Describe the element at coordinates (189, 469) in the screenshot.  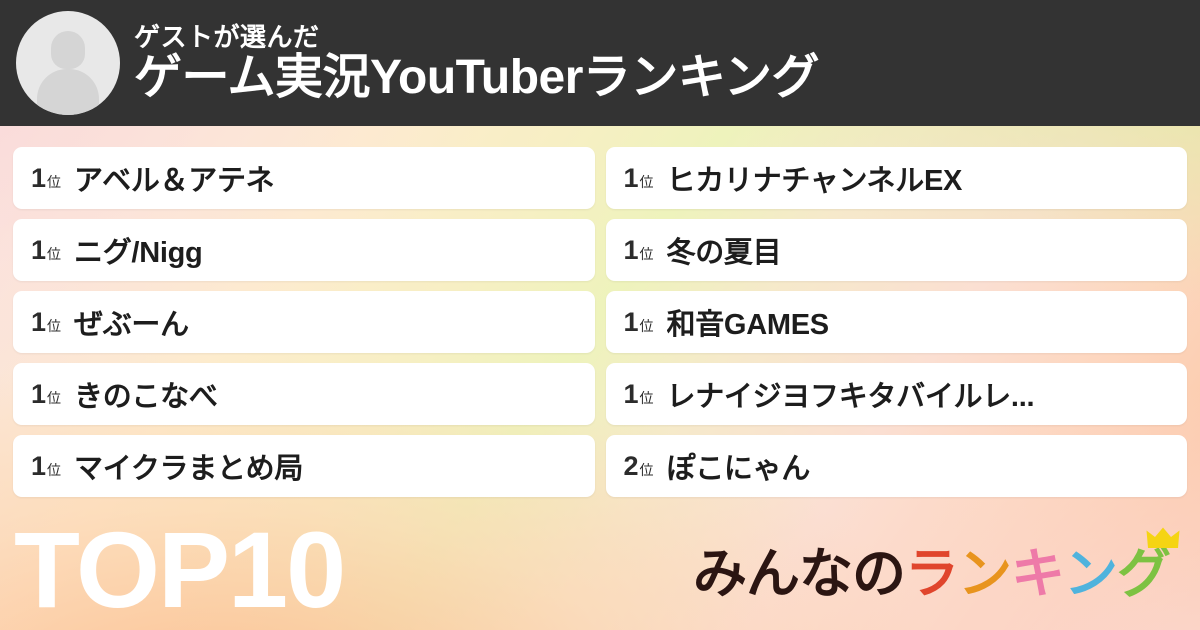
I see `entry-name: マイクラまとめ局` at that location.